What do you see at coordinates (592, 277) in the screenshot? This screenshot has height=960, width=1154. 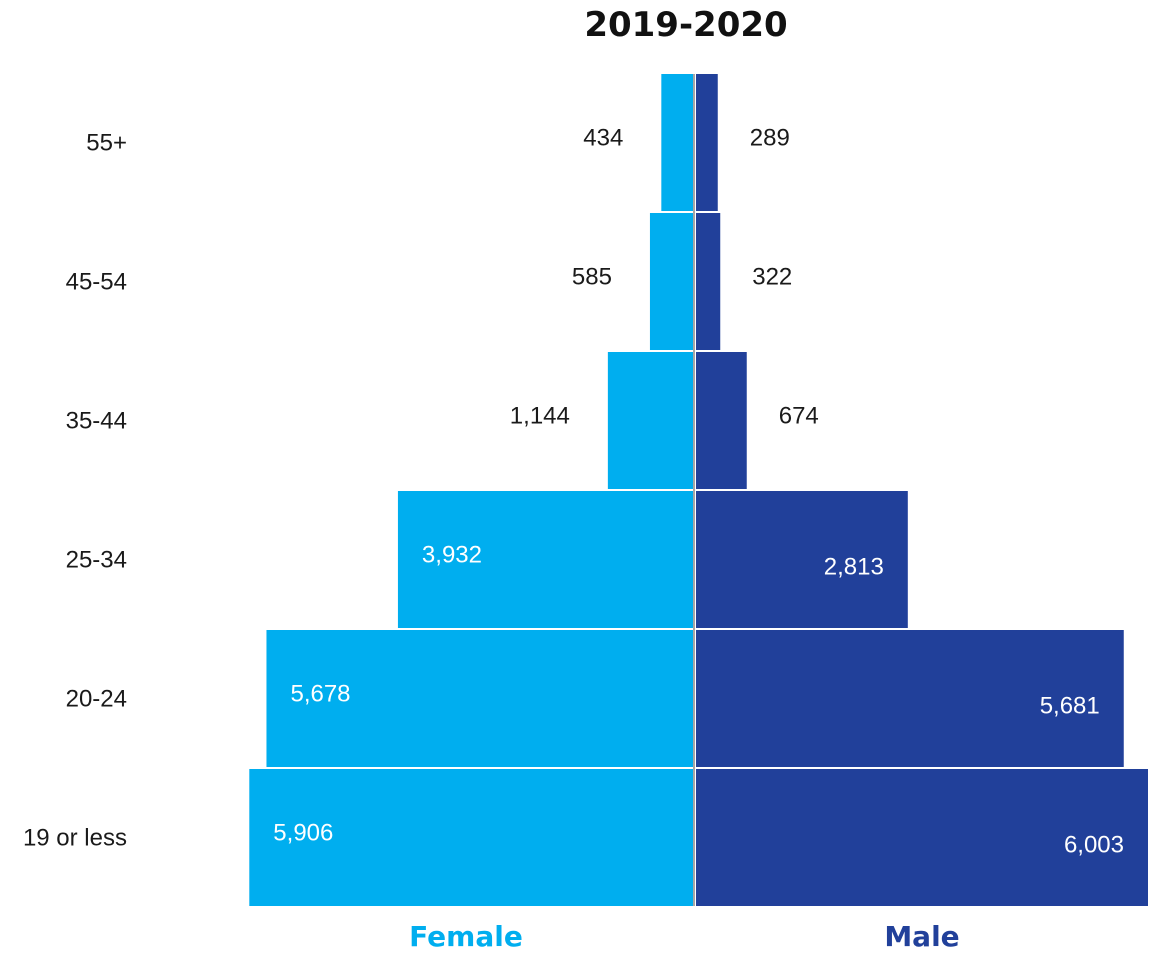 I see `value-label-female-45-54: 585` at bounding box center [592, 277].